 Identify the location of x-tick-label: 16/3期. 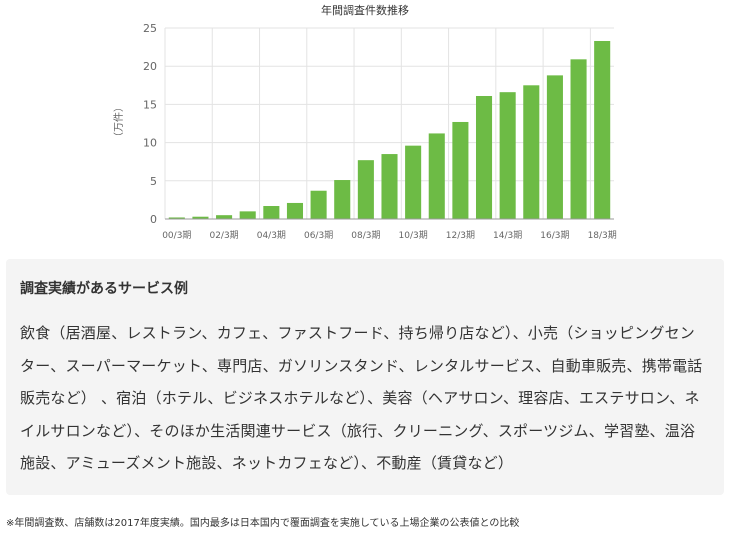
(554, 235).